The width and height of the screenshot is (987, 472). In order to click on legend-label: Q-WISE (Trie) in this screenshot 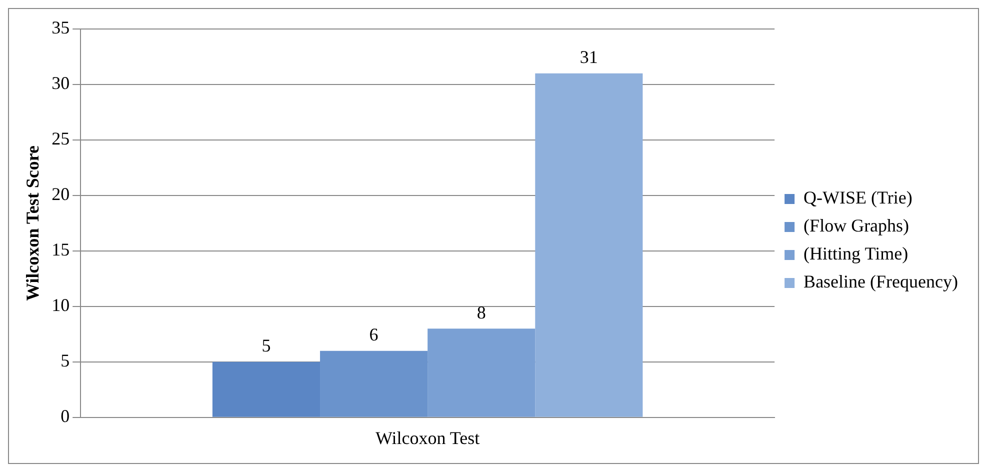, I will do `click(858, 198)`.